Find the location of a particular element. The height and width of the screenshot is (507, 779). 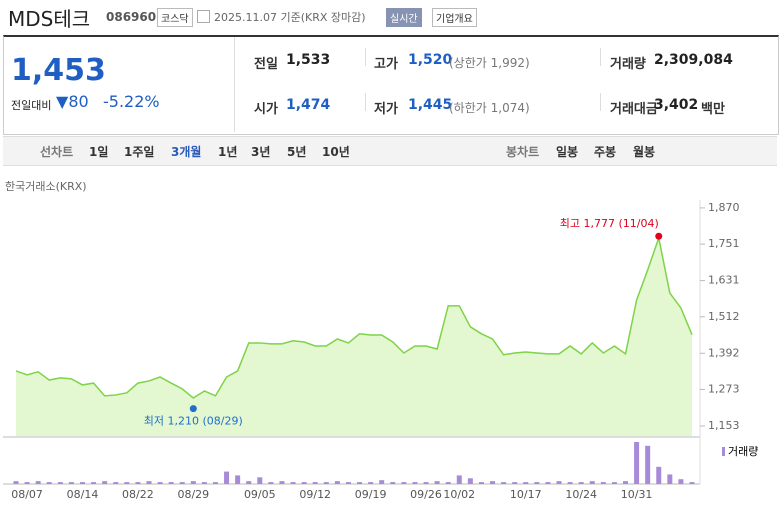

x-tick-label: 09/05 is located at coordinates (260, 494).